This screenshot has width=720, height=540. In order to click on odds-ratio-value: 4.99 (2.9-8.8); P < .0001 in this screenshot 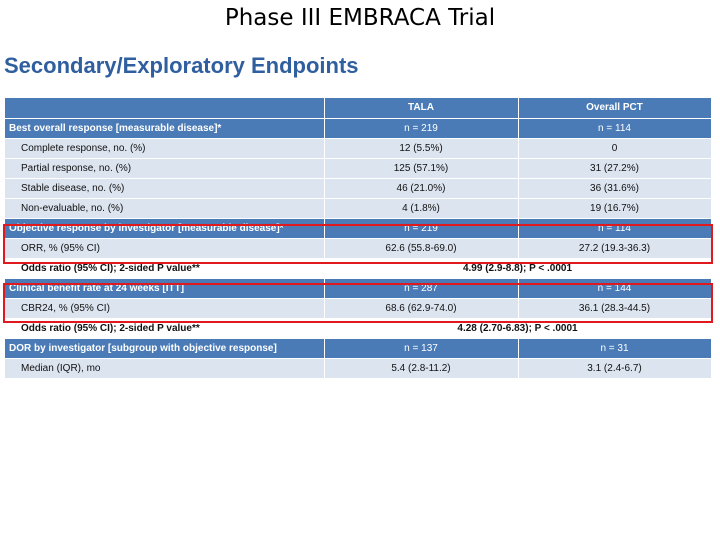, I will do `click(518, 268)`.